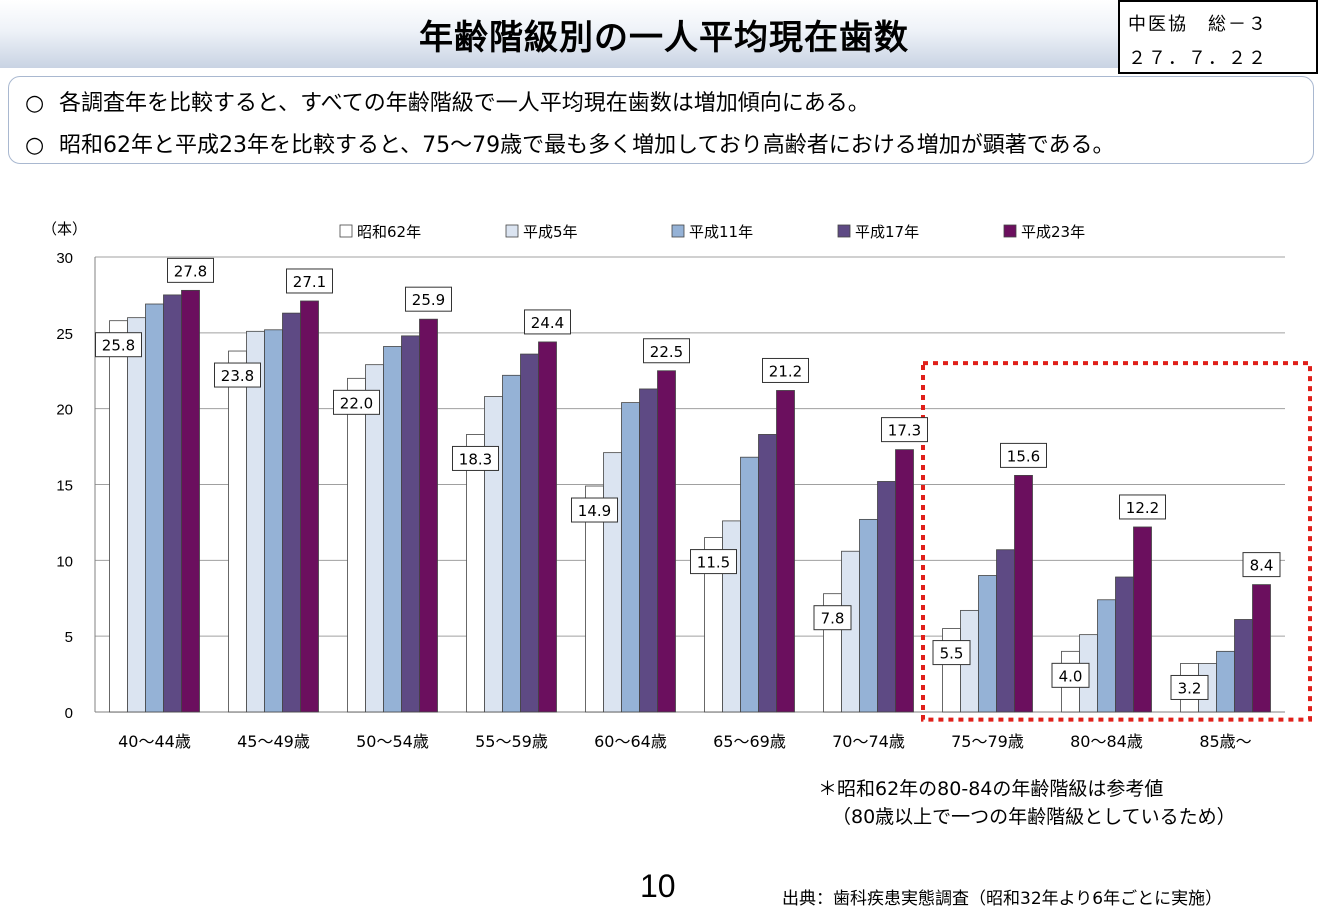 The width and height of the screenshot is (1328, 913). Describe the element at coordinates (1198, 58) in the screenshot. I see `document-id-line2: ２７．７．２２` at that location.